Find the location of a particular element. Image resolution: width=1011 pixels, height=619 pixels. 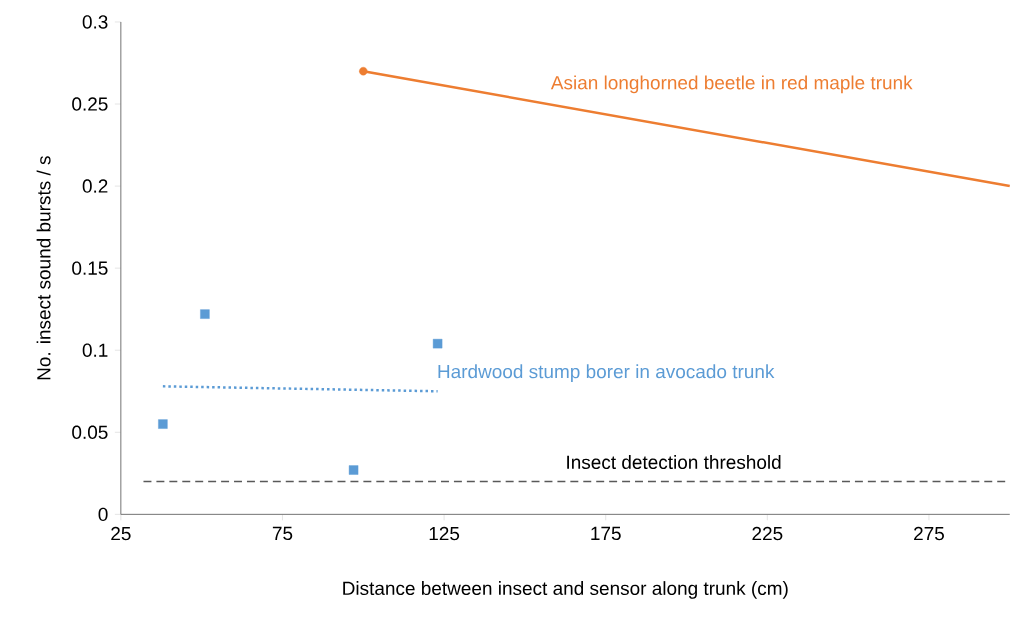

y-tick-label: 0.3 is located at coordinates (95, 22).